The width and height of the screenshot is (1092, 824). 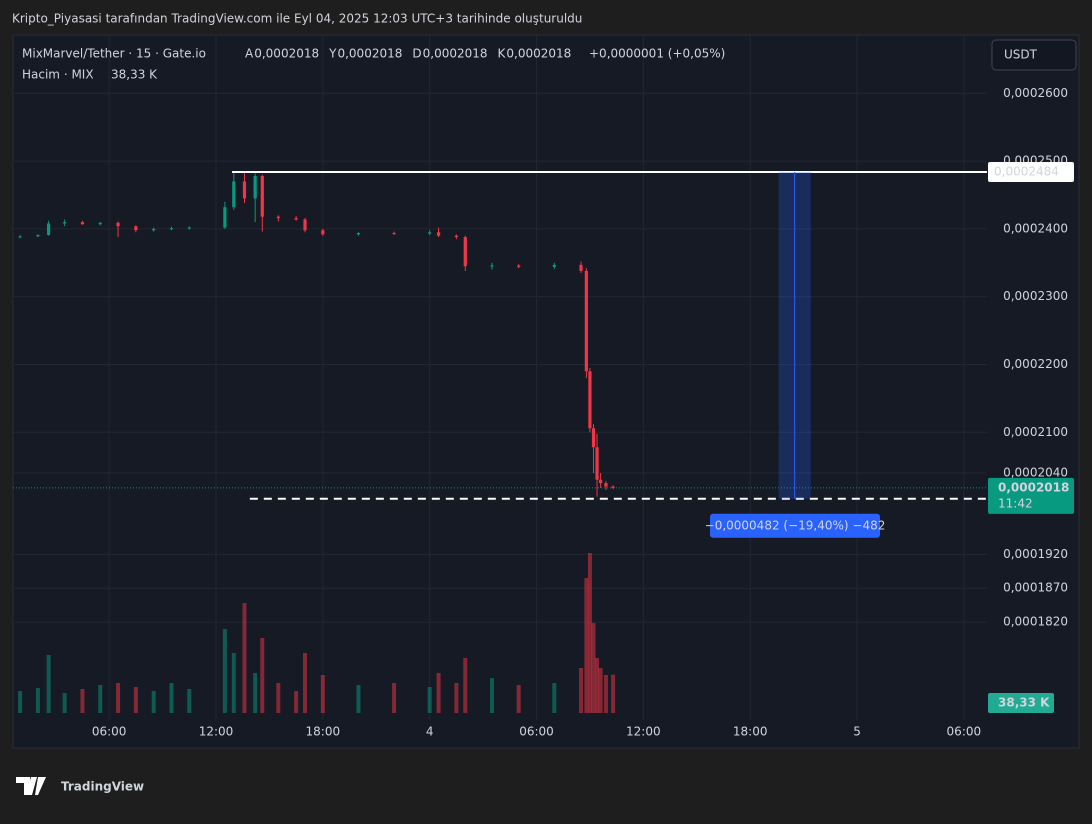 What do you see at coordinates (1031, 171) in the screenshot?
I see `price-tag` at bounding box center [1031, 171].